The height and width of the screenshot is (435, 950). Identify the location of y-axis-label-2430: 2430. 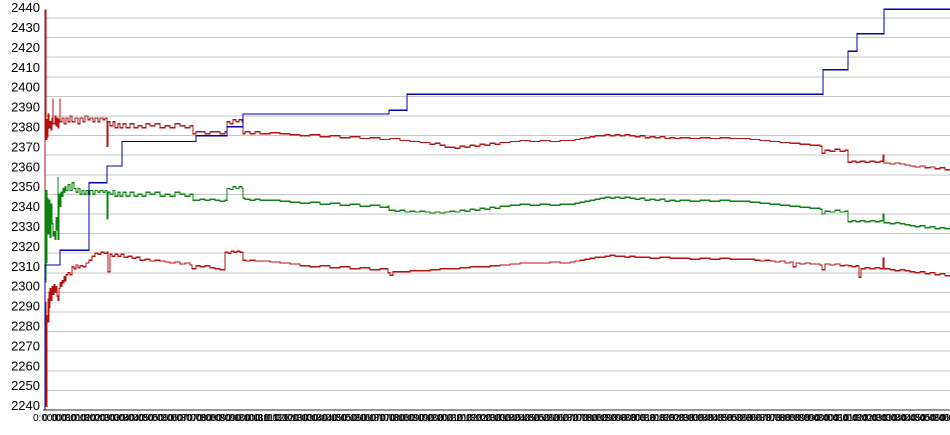
(25, 27).